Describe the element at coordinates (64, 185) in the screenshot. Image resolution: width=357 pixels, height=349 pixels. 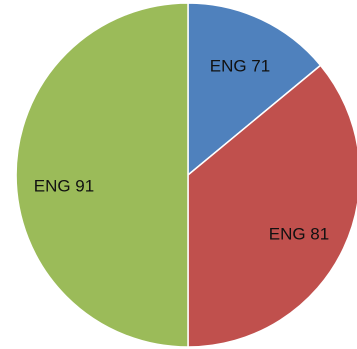
I see `data-label-eng-91: ENG 91` at that location.